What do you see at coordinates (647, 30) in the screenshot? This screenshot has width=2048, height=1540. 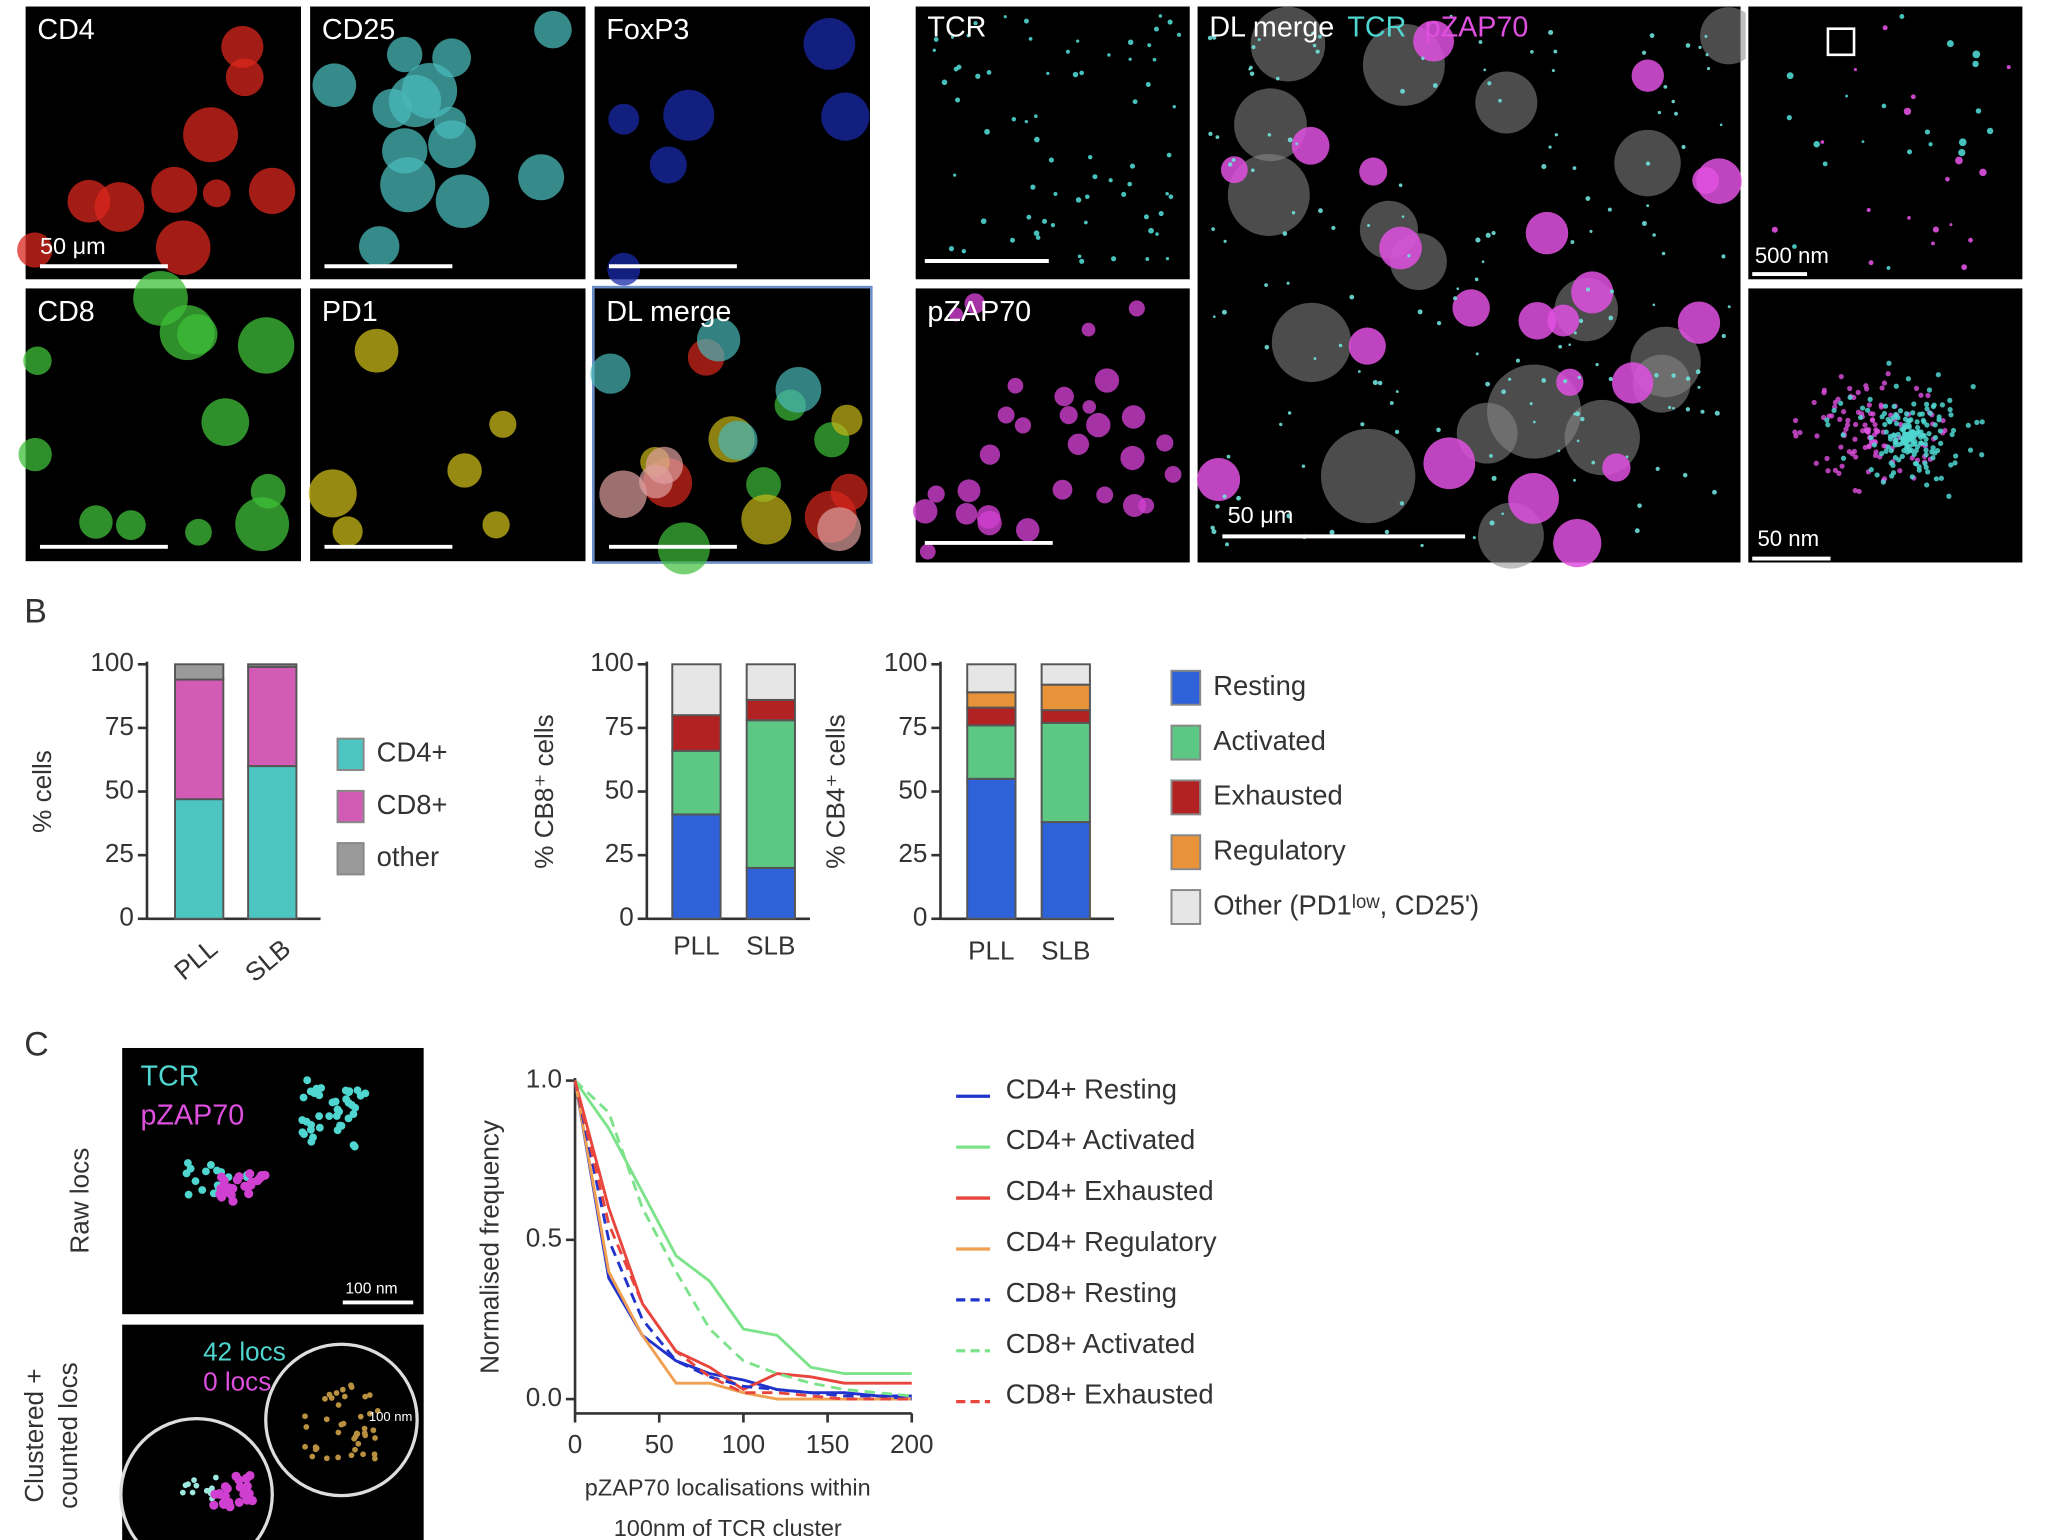 I see `image-label: FoxP3` at bounding box center [647, 30].